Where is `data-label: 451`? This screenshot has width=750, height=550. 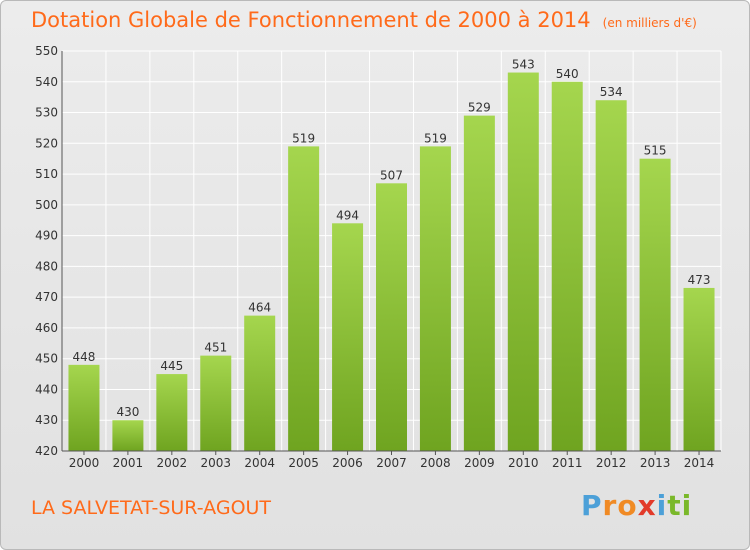
data-label: 451 is located at coordinates (215, 348).